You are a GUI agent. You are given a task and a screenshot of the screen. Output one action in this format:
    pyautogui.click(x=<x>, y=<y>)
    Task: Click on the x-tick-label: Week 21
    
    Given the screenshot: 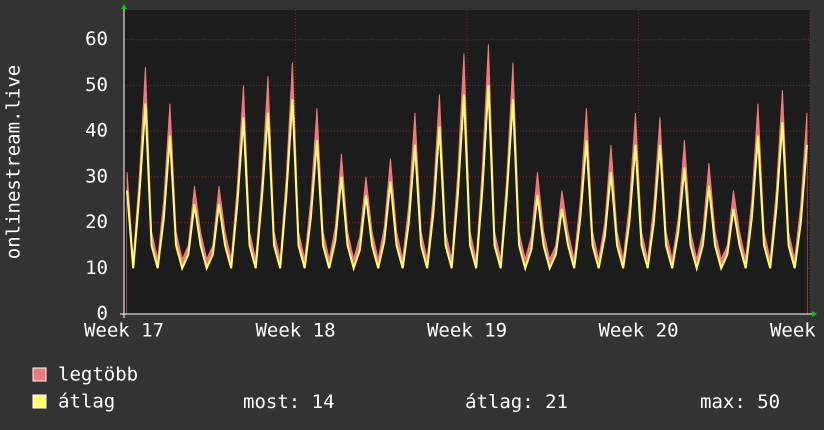 What is the action you would take?
    pyautogui.click(x=797, y=331)
    